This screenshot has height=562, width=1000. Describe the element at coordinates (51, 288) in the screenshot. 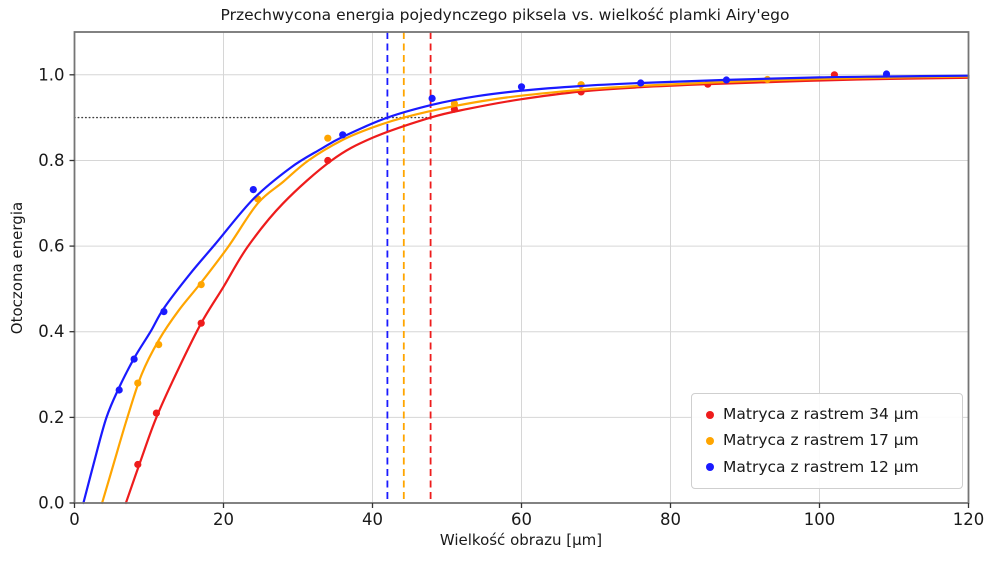

I see `y-tick-labels: 0.0 0.2 0.4 0.6 0.8 1.0` at that location.